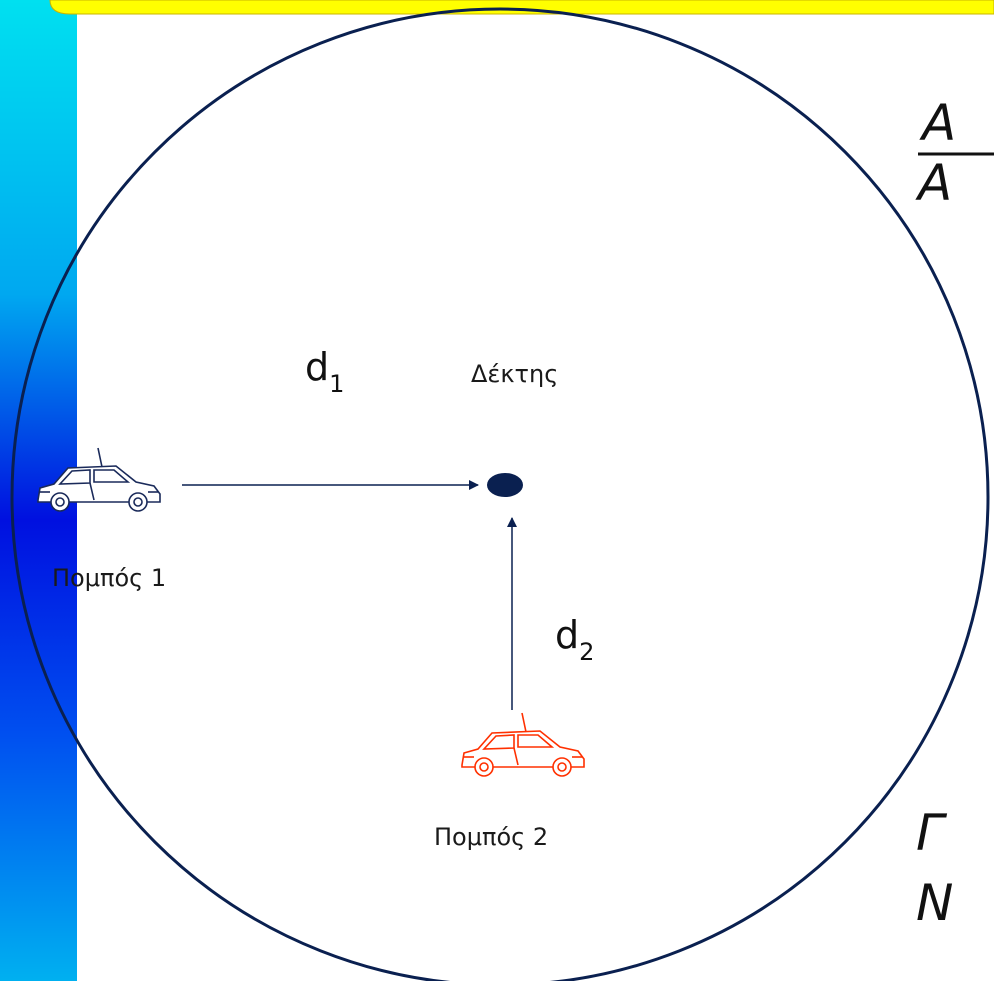  Describe the element at coordinates (521, 7) in the screenshot. I see `title-banner` at that location.